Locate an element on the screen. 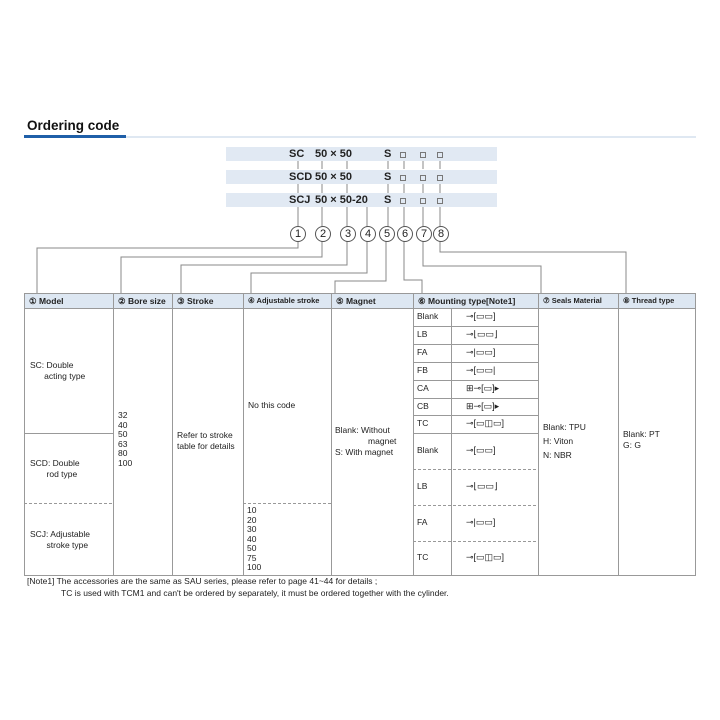 The height and width of the screenshot is (720, 720). title-underline is located at coordinates (75, 136).